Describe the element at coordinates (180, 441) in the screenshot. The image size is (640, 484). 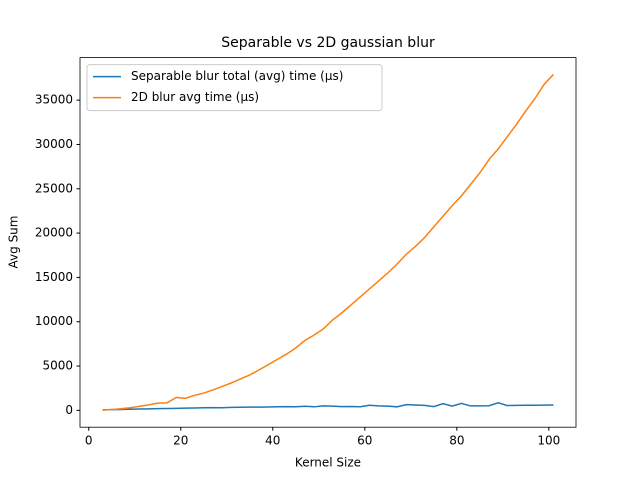
I see `x-tick-label: 20` at that location.